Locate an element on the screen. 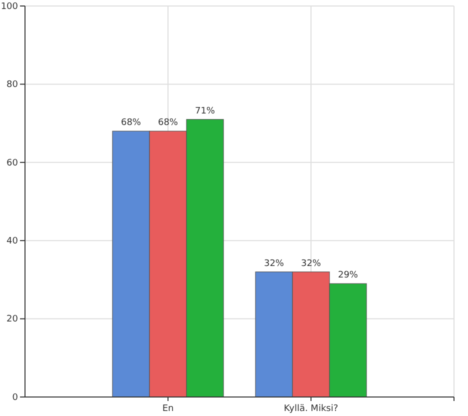  data-label: 71% is located at coordinates (205, 111).